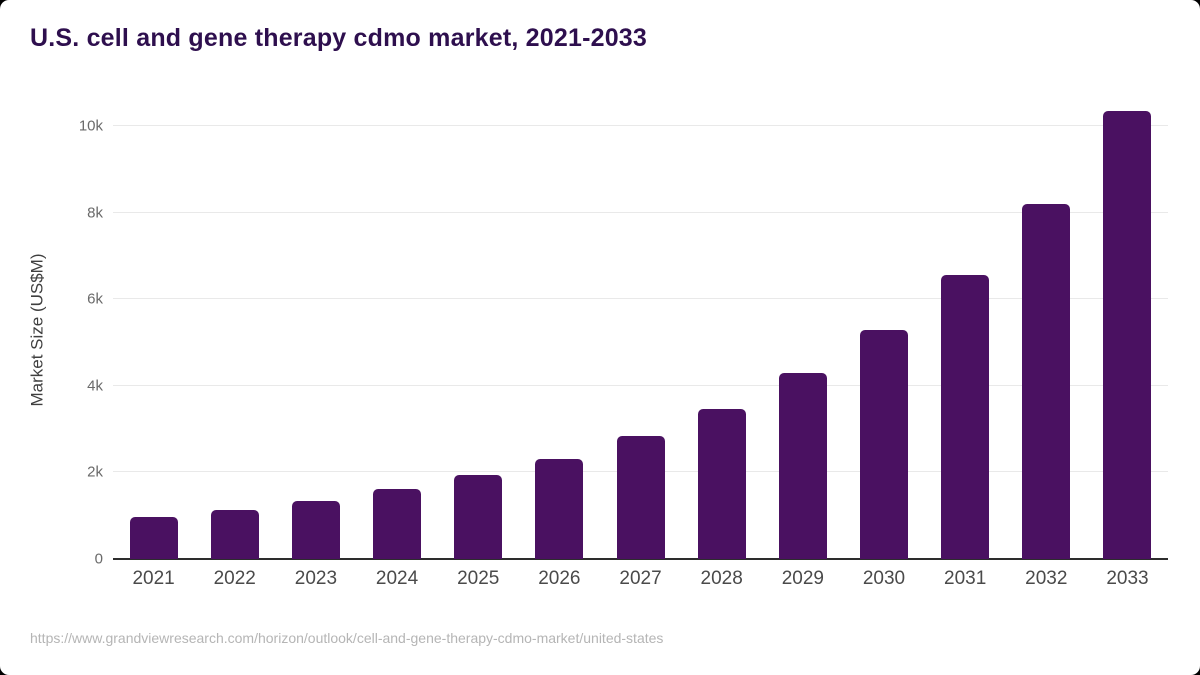 The width and height of the screenshot is (1200, 675). What do you see at coordinates (153, 578) in the screenshot?
I see `x-tick-label-2021: 2021` at bounding box center [153, 578].